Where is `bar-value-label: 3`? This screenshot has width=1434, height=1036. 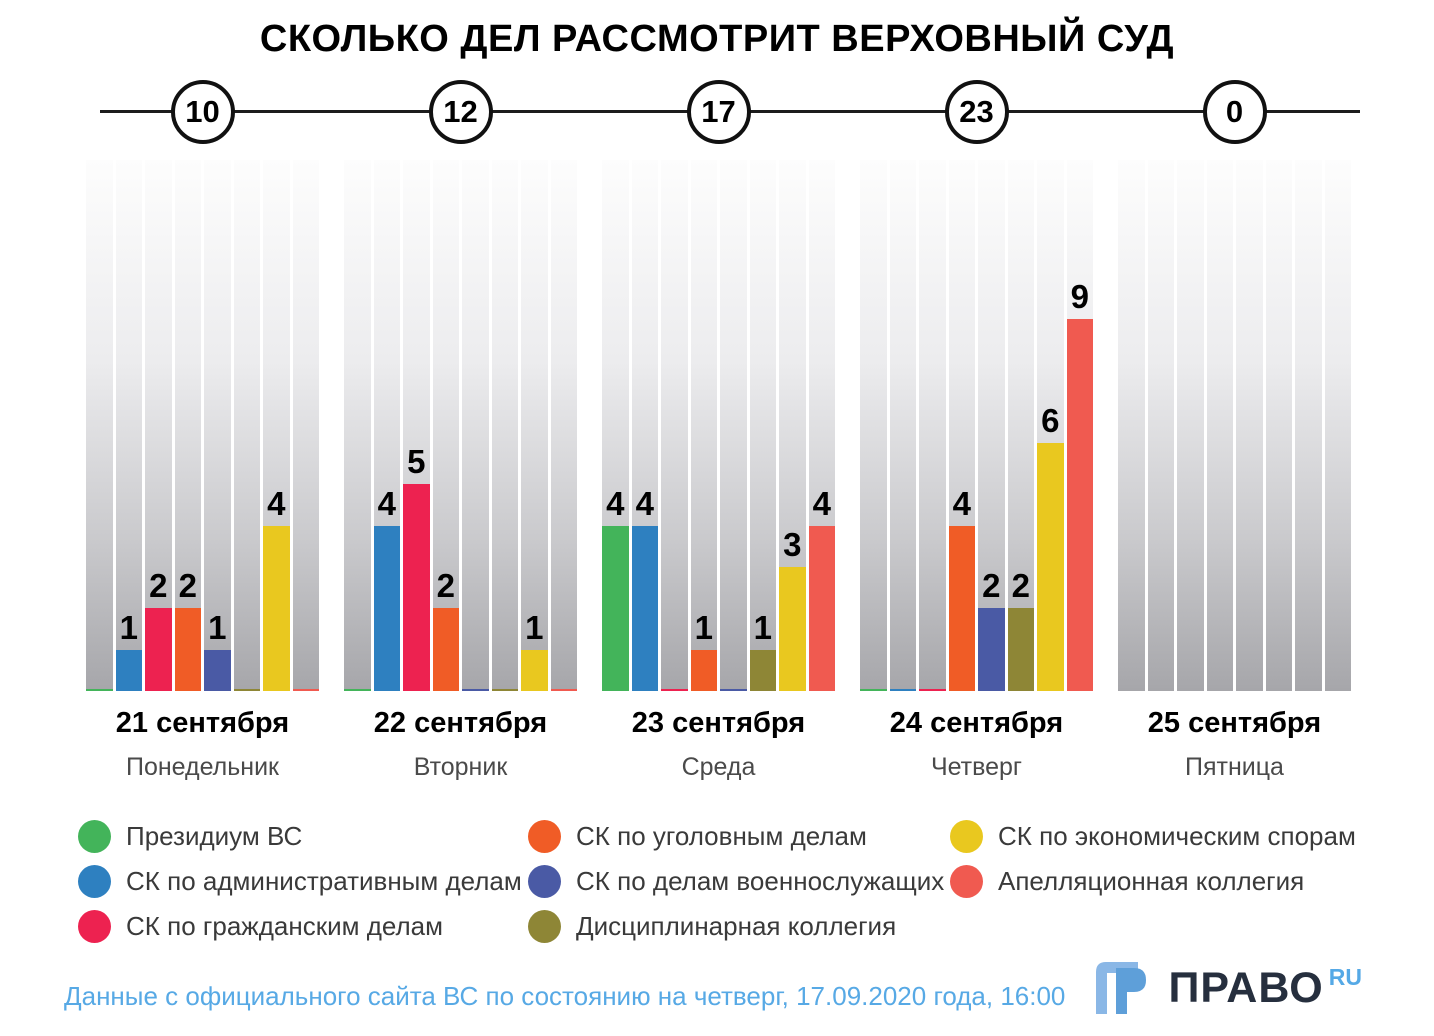
bar-value-label: 3 is located at coordinates (792, 544).